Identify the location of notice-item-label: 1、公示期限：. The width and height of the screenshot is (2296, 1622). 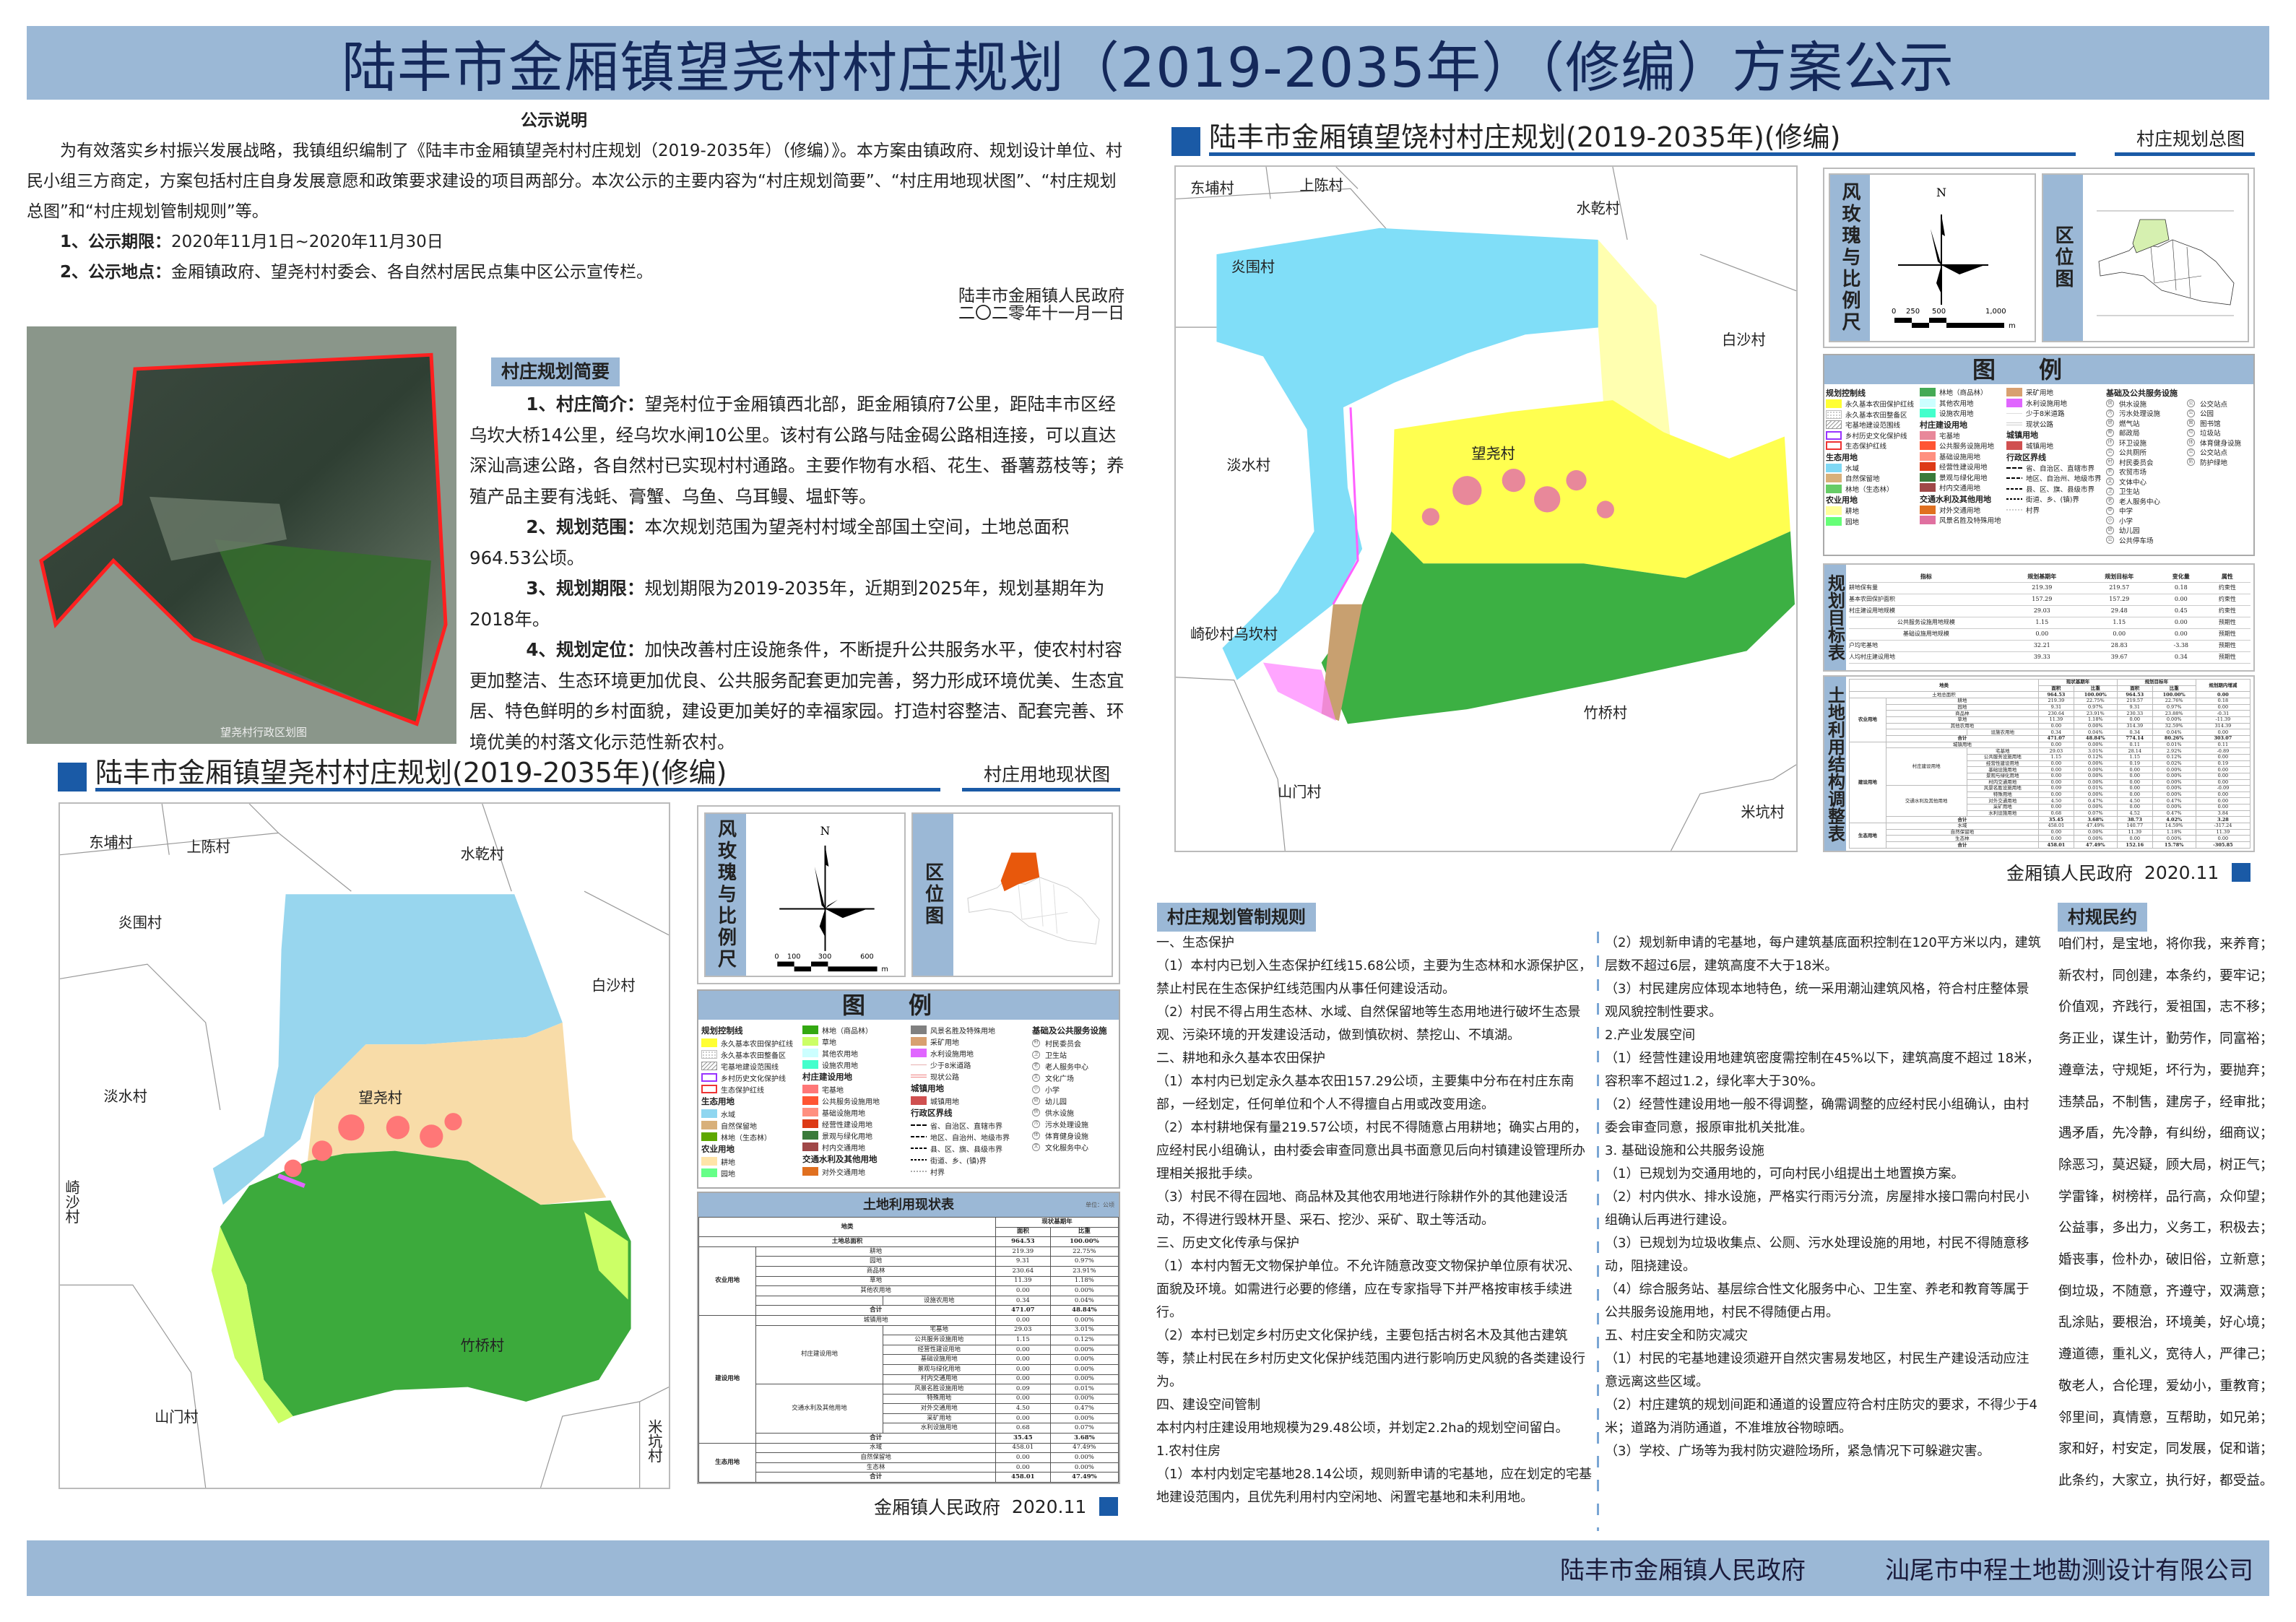
(116, 242).